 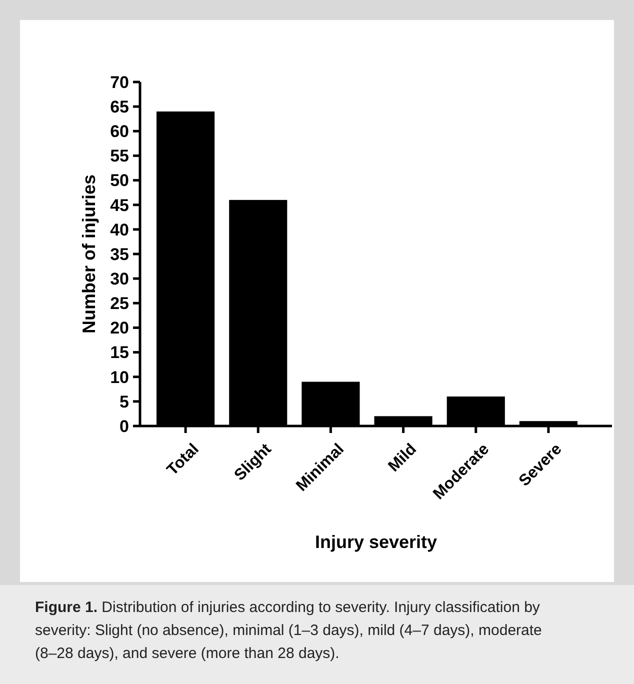 I want to click on y-tick-label: 30, so click(x=119, y=279).